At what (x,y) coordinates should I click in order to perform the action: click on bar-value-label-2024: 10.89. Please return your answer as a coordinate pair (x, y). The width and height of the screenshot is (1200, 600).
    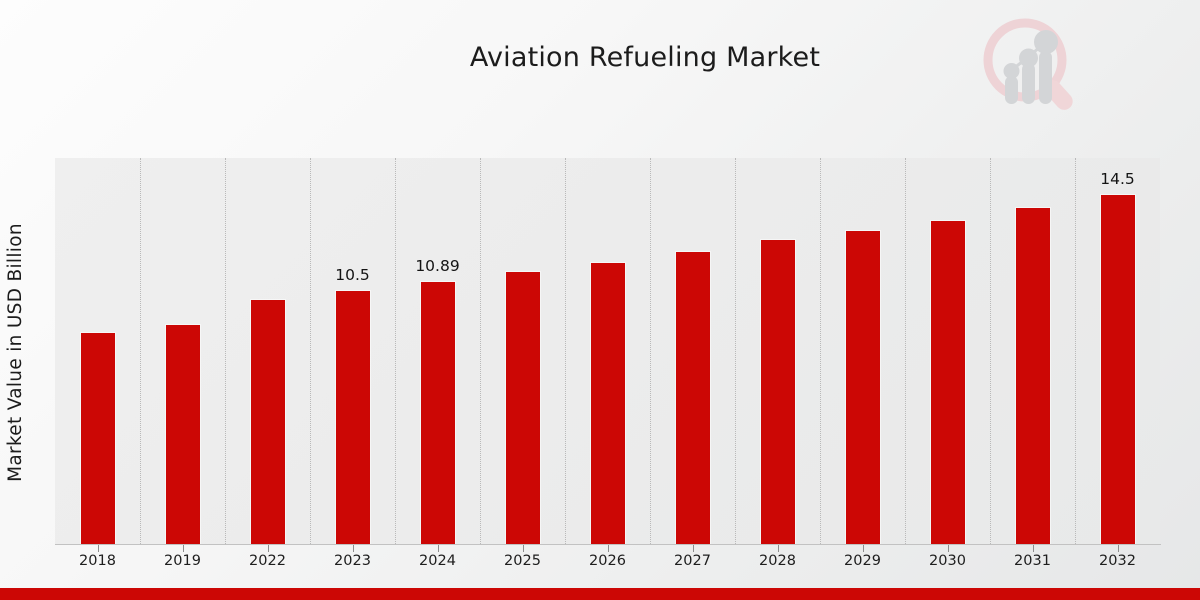
    Looking at the image, I should click on (437, 266).